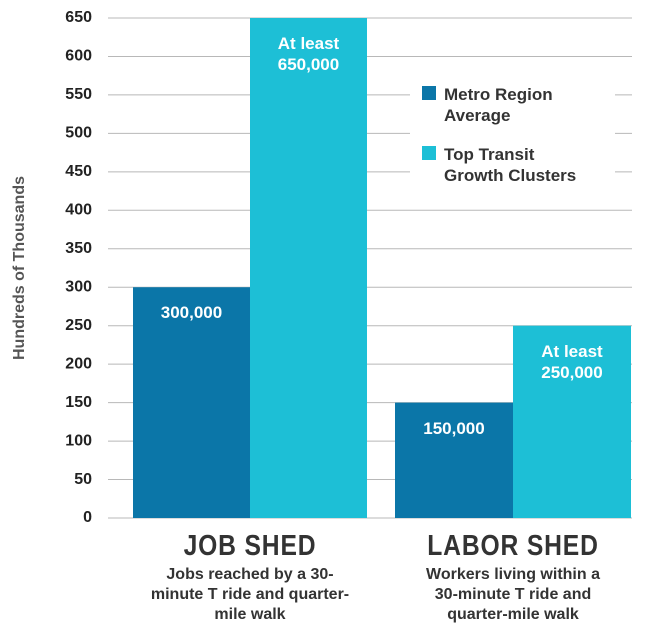  Describe the element at coordinates (78, 248) in the screenshot. I see `y-tick-label: 350` at that location.